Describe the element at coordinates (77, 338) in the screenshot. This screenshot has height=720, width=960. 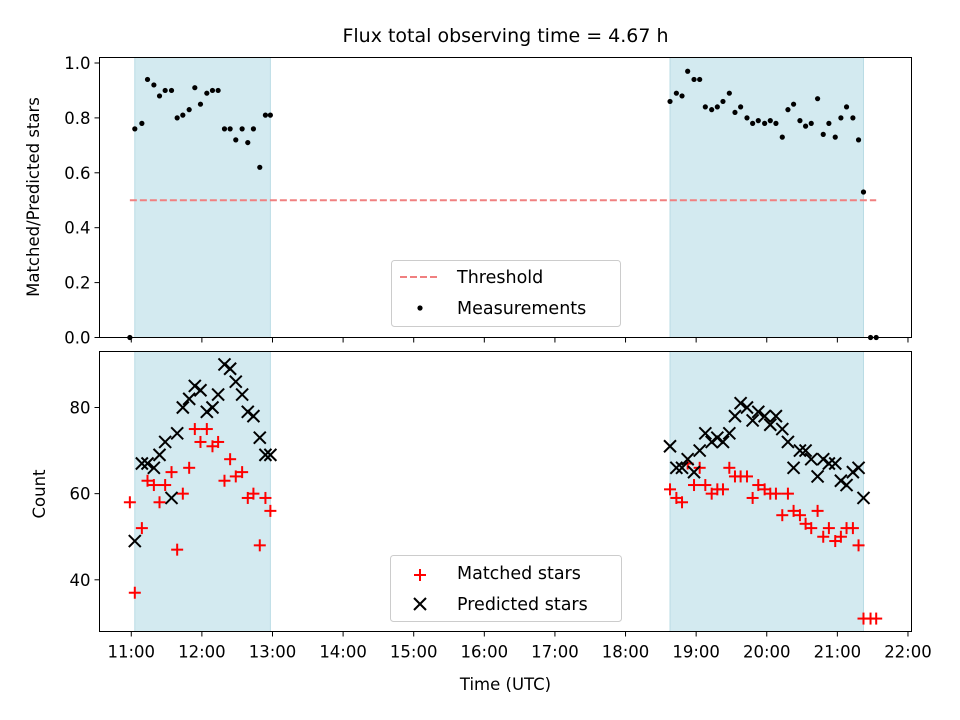
I see `top-y-tick-label: 0.0` at that location.